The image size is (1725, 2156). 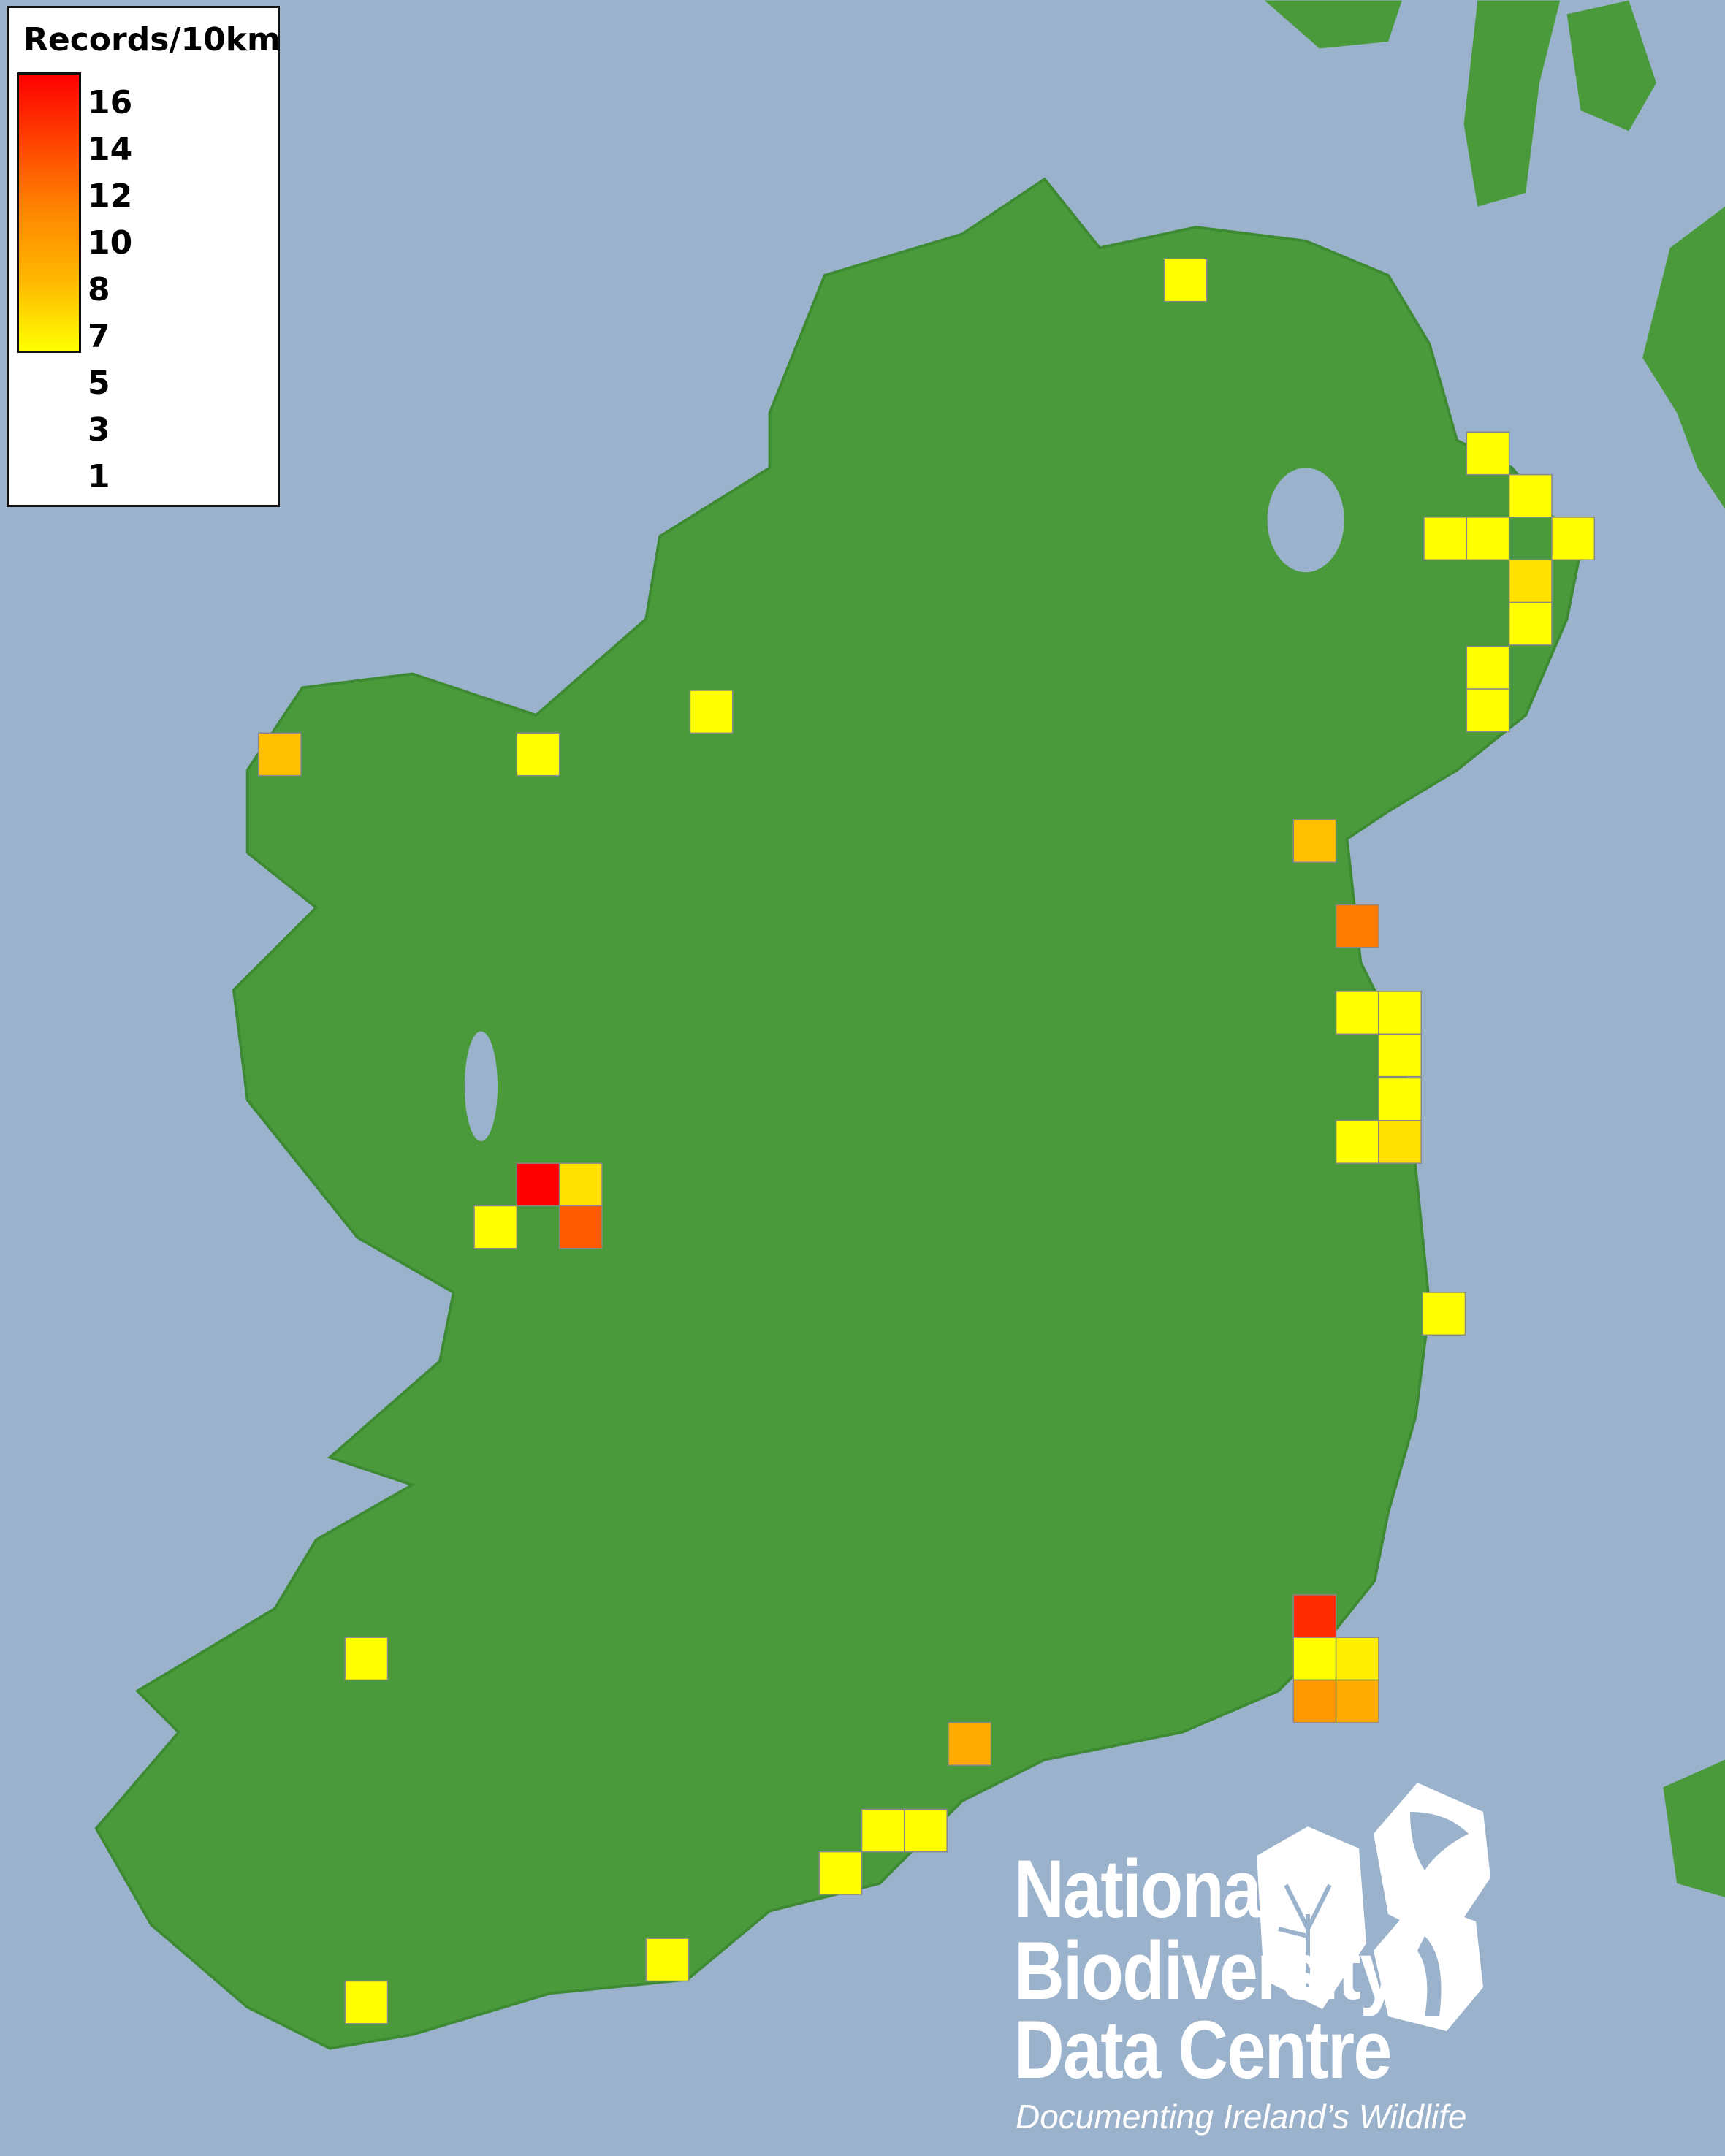 What do you see at coordinates (110, 149) in the screenshot?
I see `legend-tick: 14` at bounding box center [110, 149].